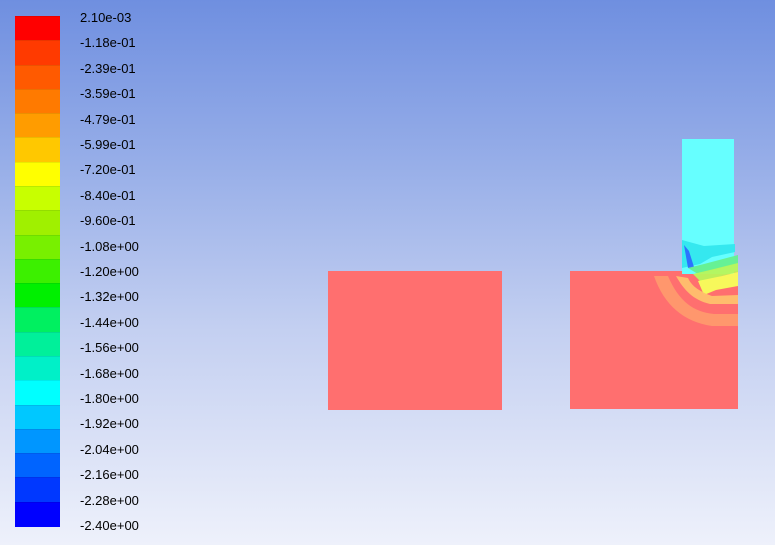 This screenshot has width=775, height=545. What do you see at coordinates (109, 449) in the screenshot?
I see `colorbar-label-17: -2.04e+00` at bounding box center [109, 449].